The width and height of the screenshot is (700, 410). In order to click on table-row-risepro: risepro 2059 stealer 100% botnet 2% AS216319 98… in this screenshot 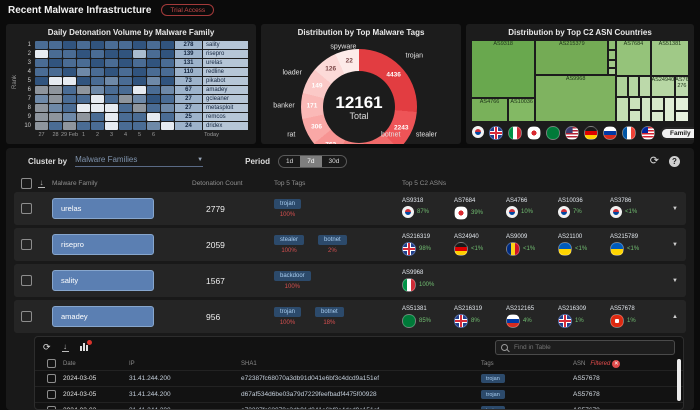, I will do `click(350, 244)`.